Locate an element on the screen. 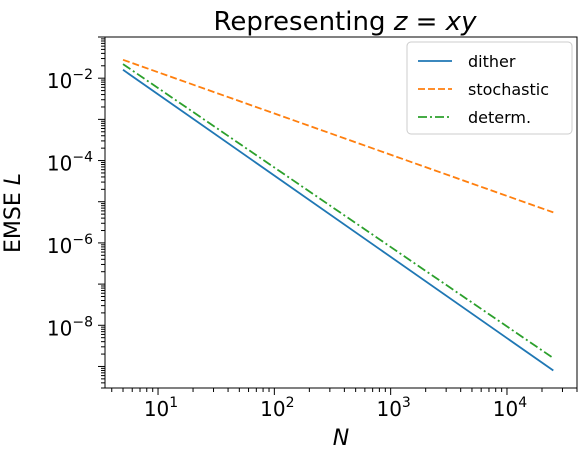 Image resolution: width=582 pixels, height=452 pixels. x-tick-label: 10⁴ is located at coordinates (510, 408).